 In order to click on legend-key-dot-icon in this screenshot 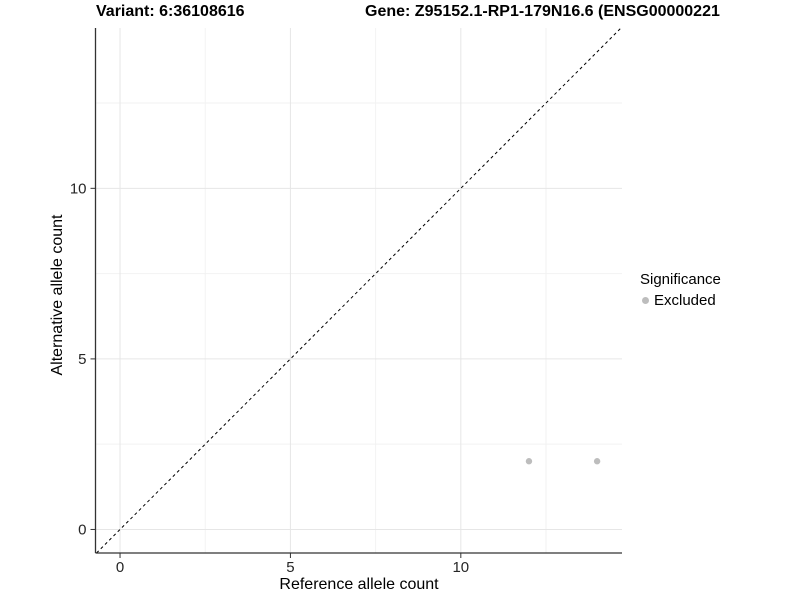, I will do `click(645, 300)`.